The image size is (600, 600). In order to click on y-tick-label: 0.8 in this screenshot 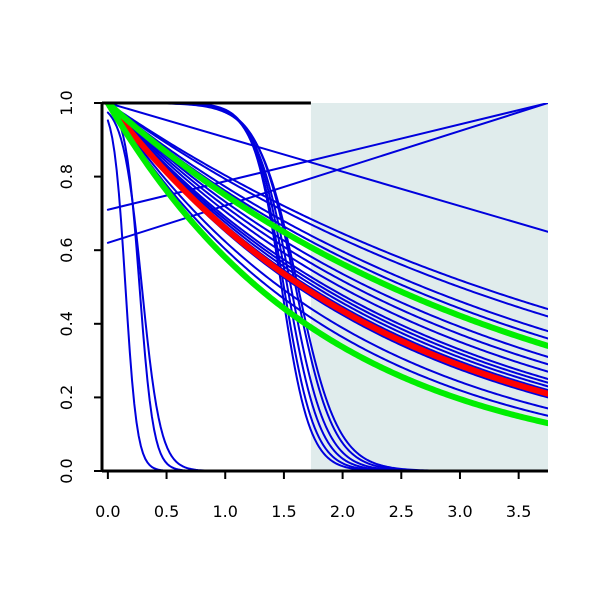, I will do `click(66, 176)`.